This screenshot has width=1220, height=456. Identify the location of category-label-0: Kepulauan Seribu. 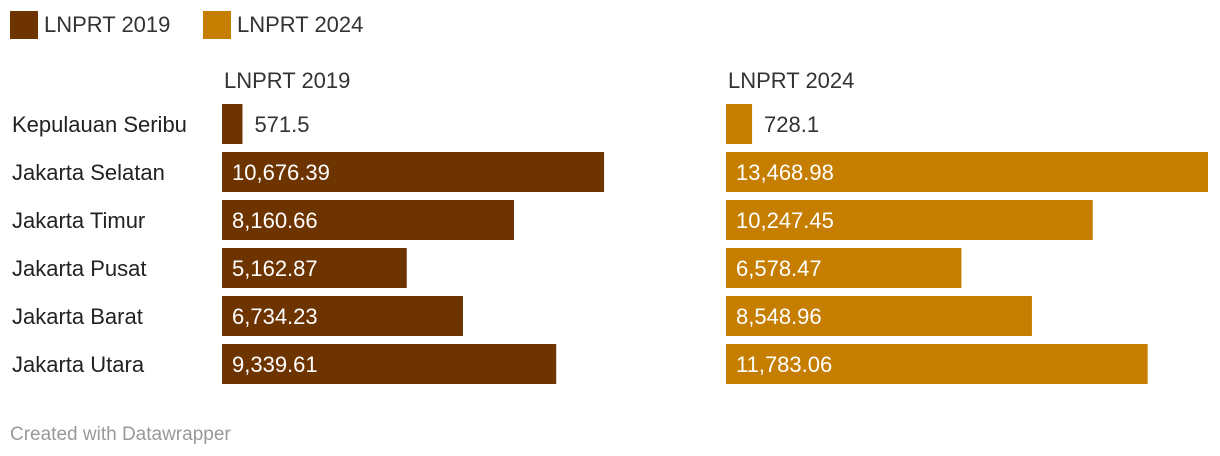
(99, 124).